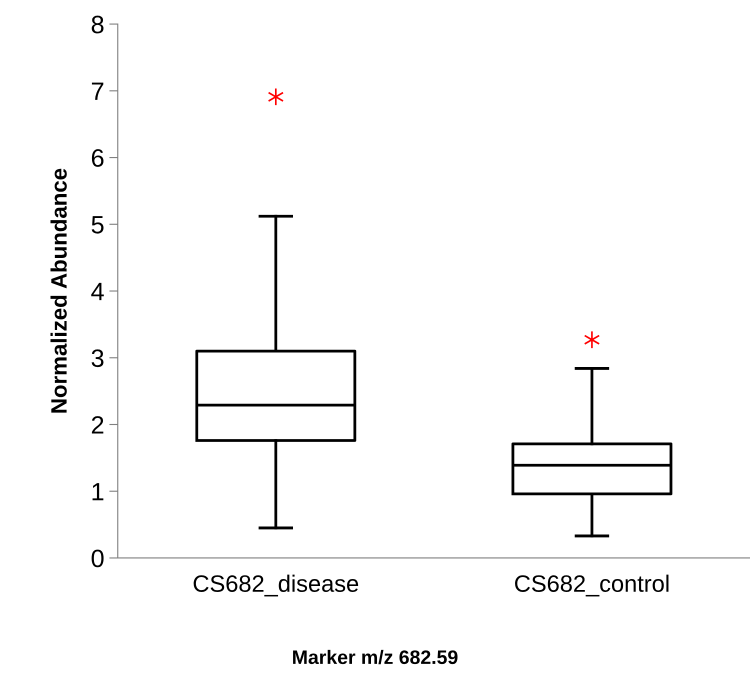  Describe the element at coordinates (98, 158) in the screenshot. I see `y-tick-label: 6` at that location.